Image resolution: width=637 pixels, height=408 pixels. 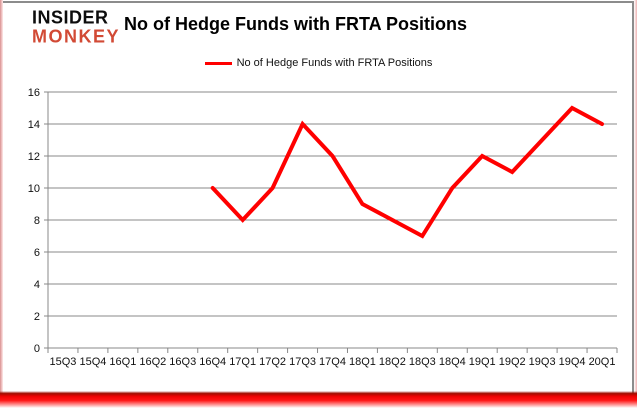 I want to click on insider-monkey-logo: INSIDER MONKEY, so click(x=76, y=26).